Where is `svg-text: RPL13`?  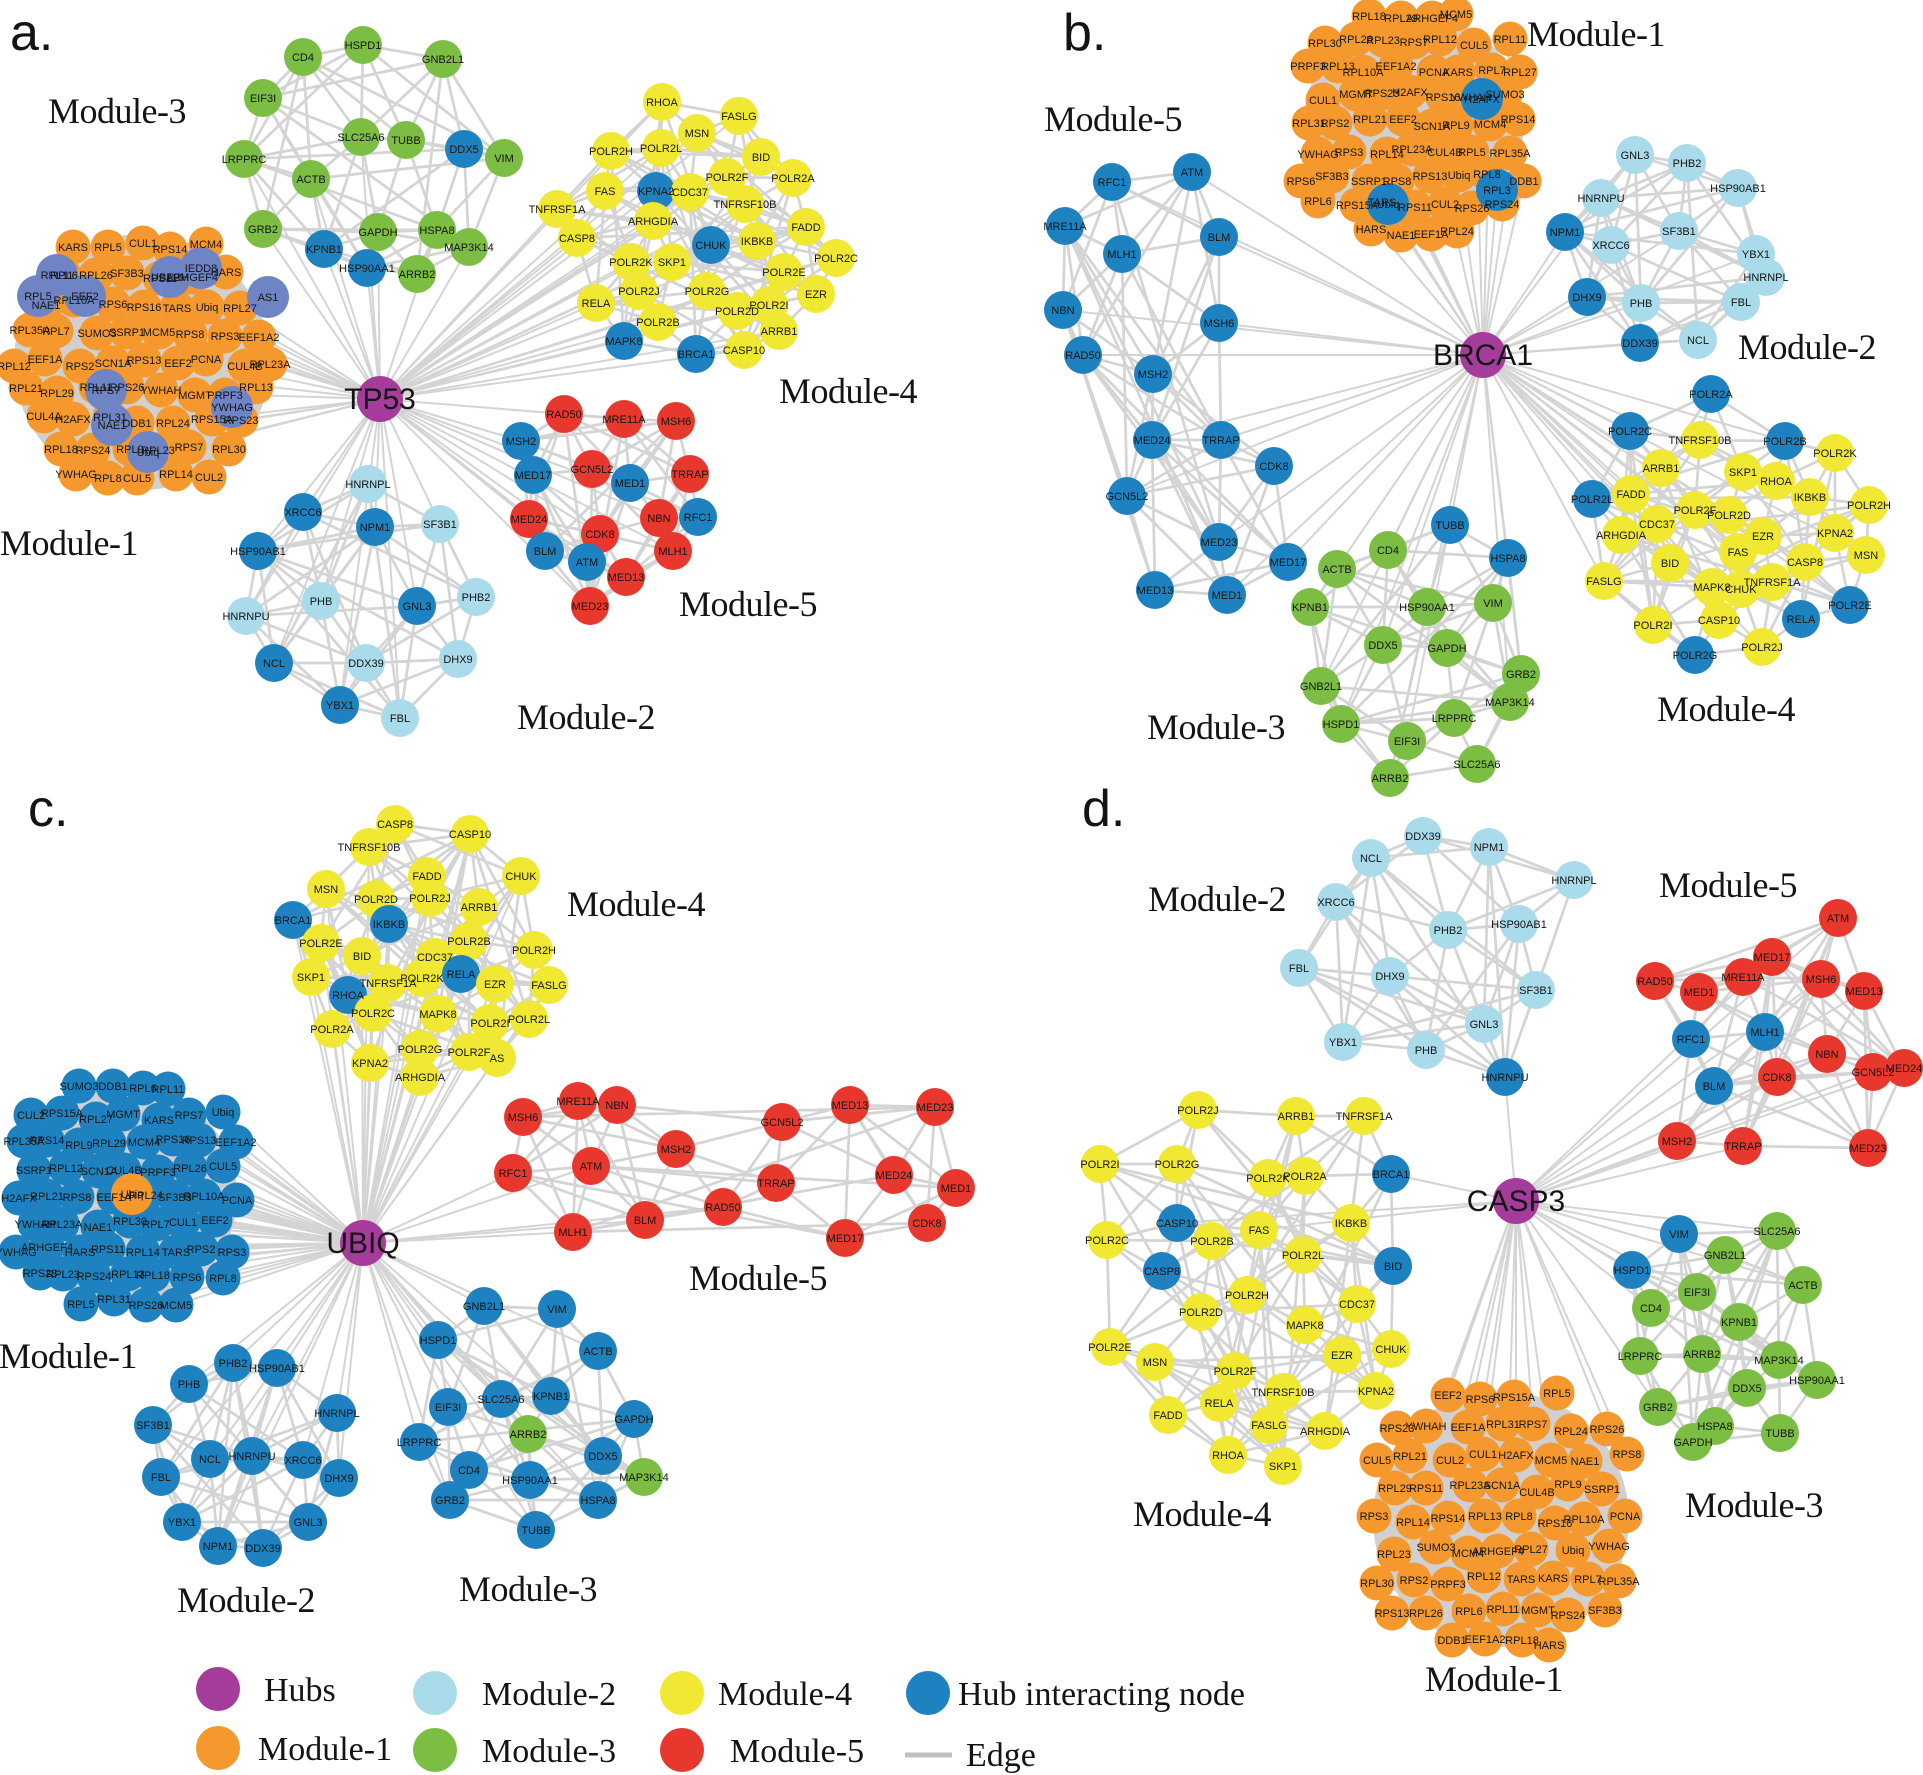 svg-text: RPL13 is located at coordinates (1338, 67).